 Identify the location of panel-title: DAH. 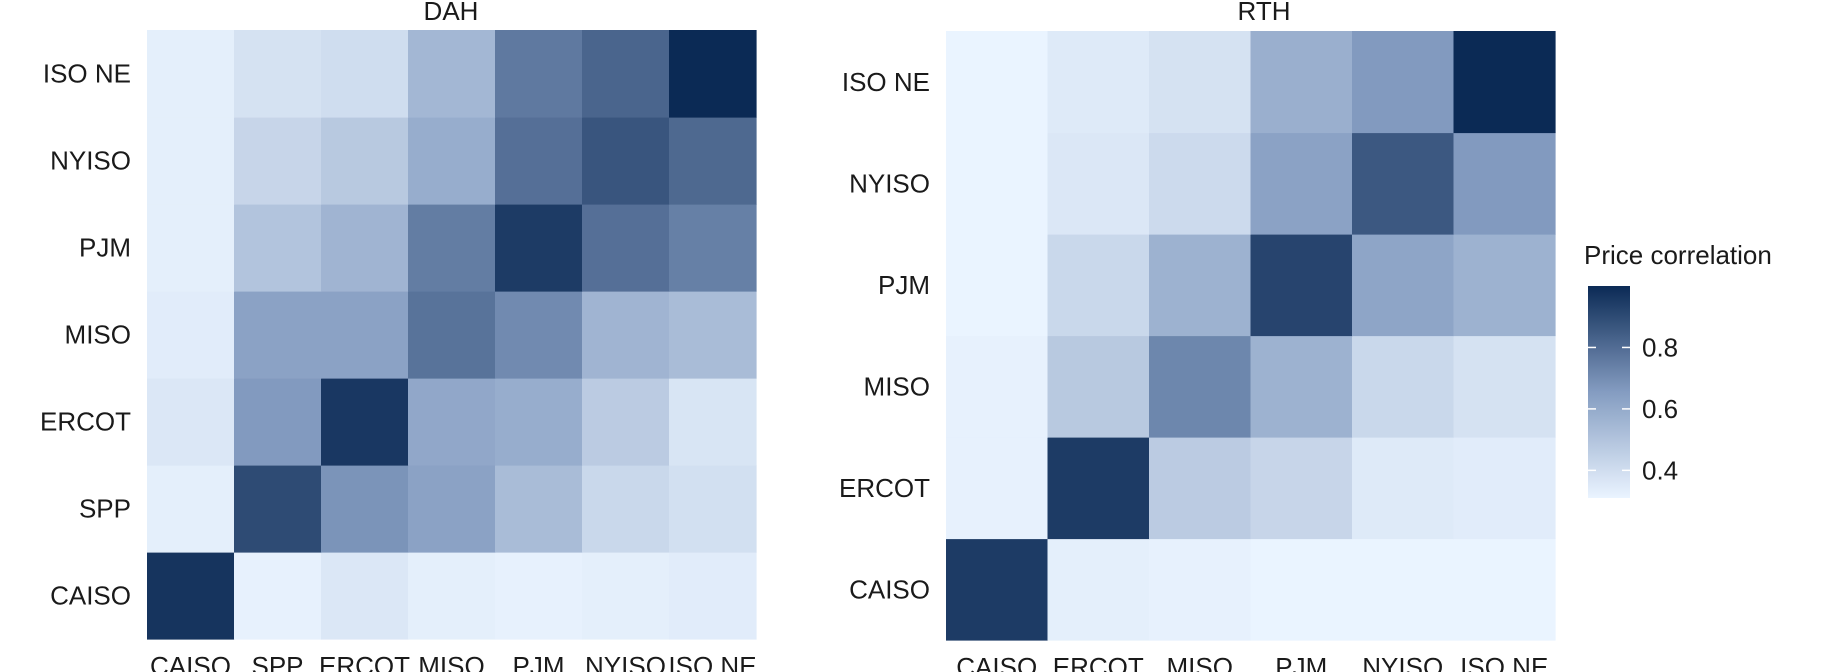
(451, 13).